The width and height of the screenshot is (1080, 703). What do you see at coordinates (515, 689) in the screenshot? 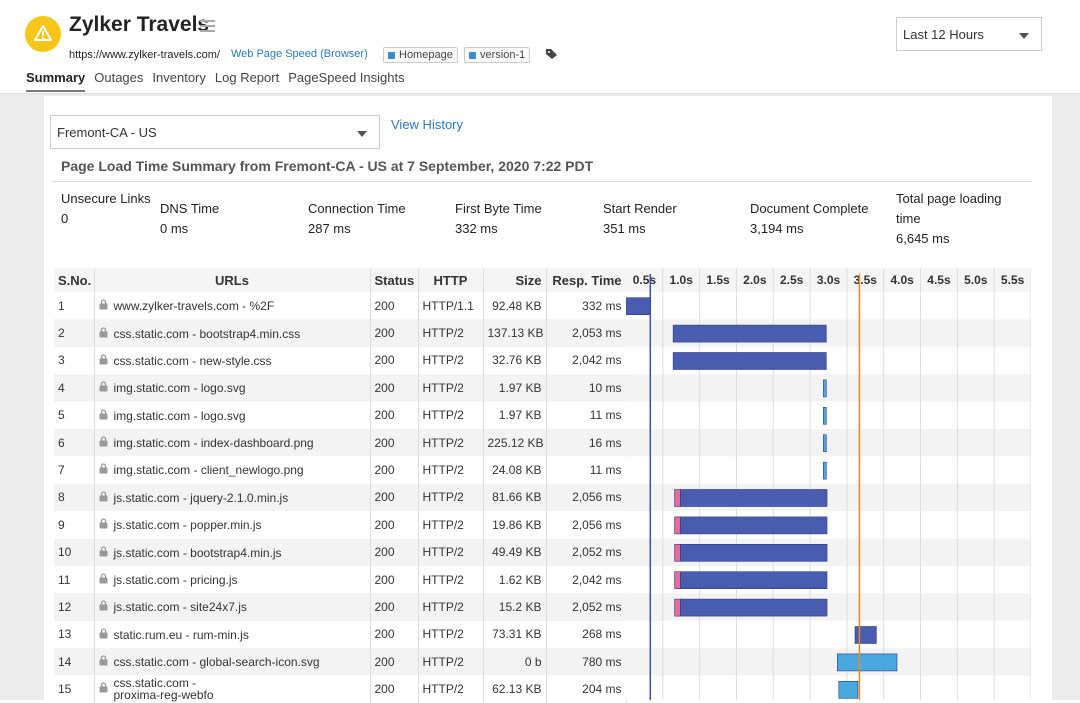
I see `table-cell: 62.13 KB` at bounding box center [515, 689].